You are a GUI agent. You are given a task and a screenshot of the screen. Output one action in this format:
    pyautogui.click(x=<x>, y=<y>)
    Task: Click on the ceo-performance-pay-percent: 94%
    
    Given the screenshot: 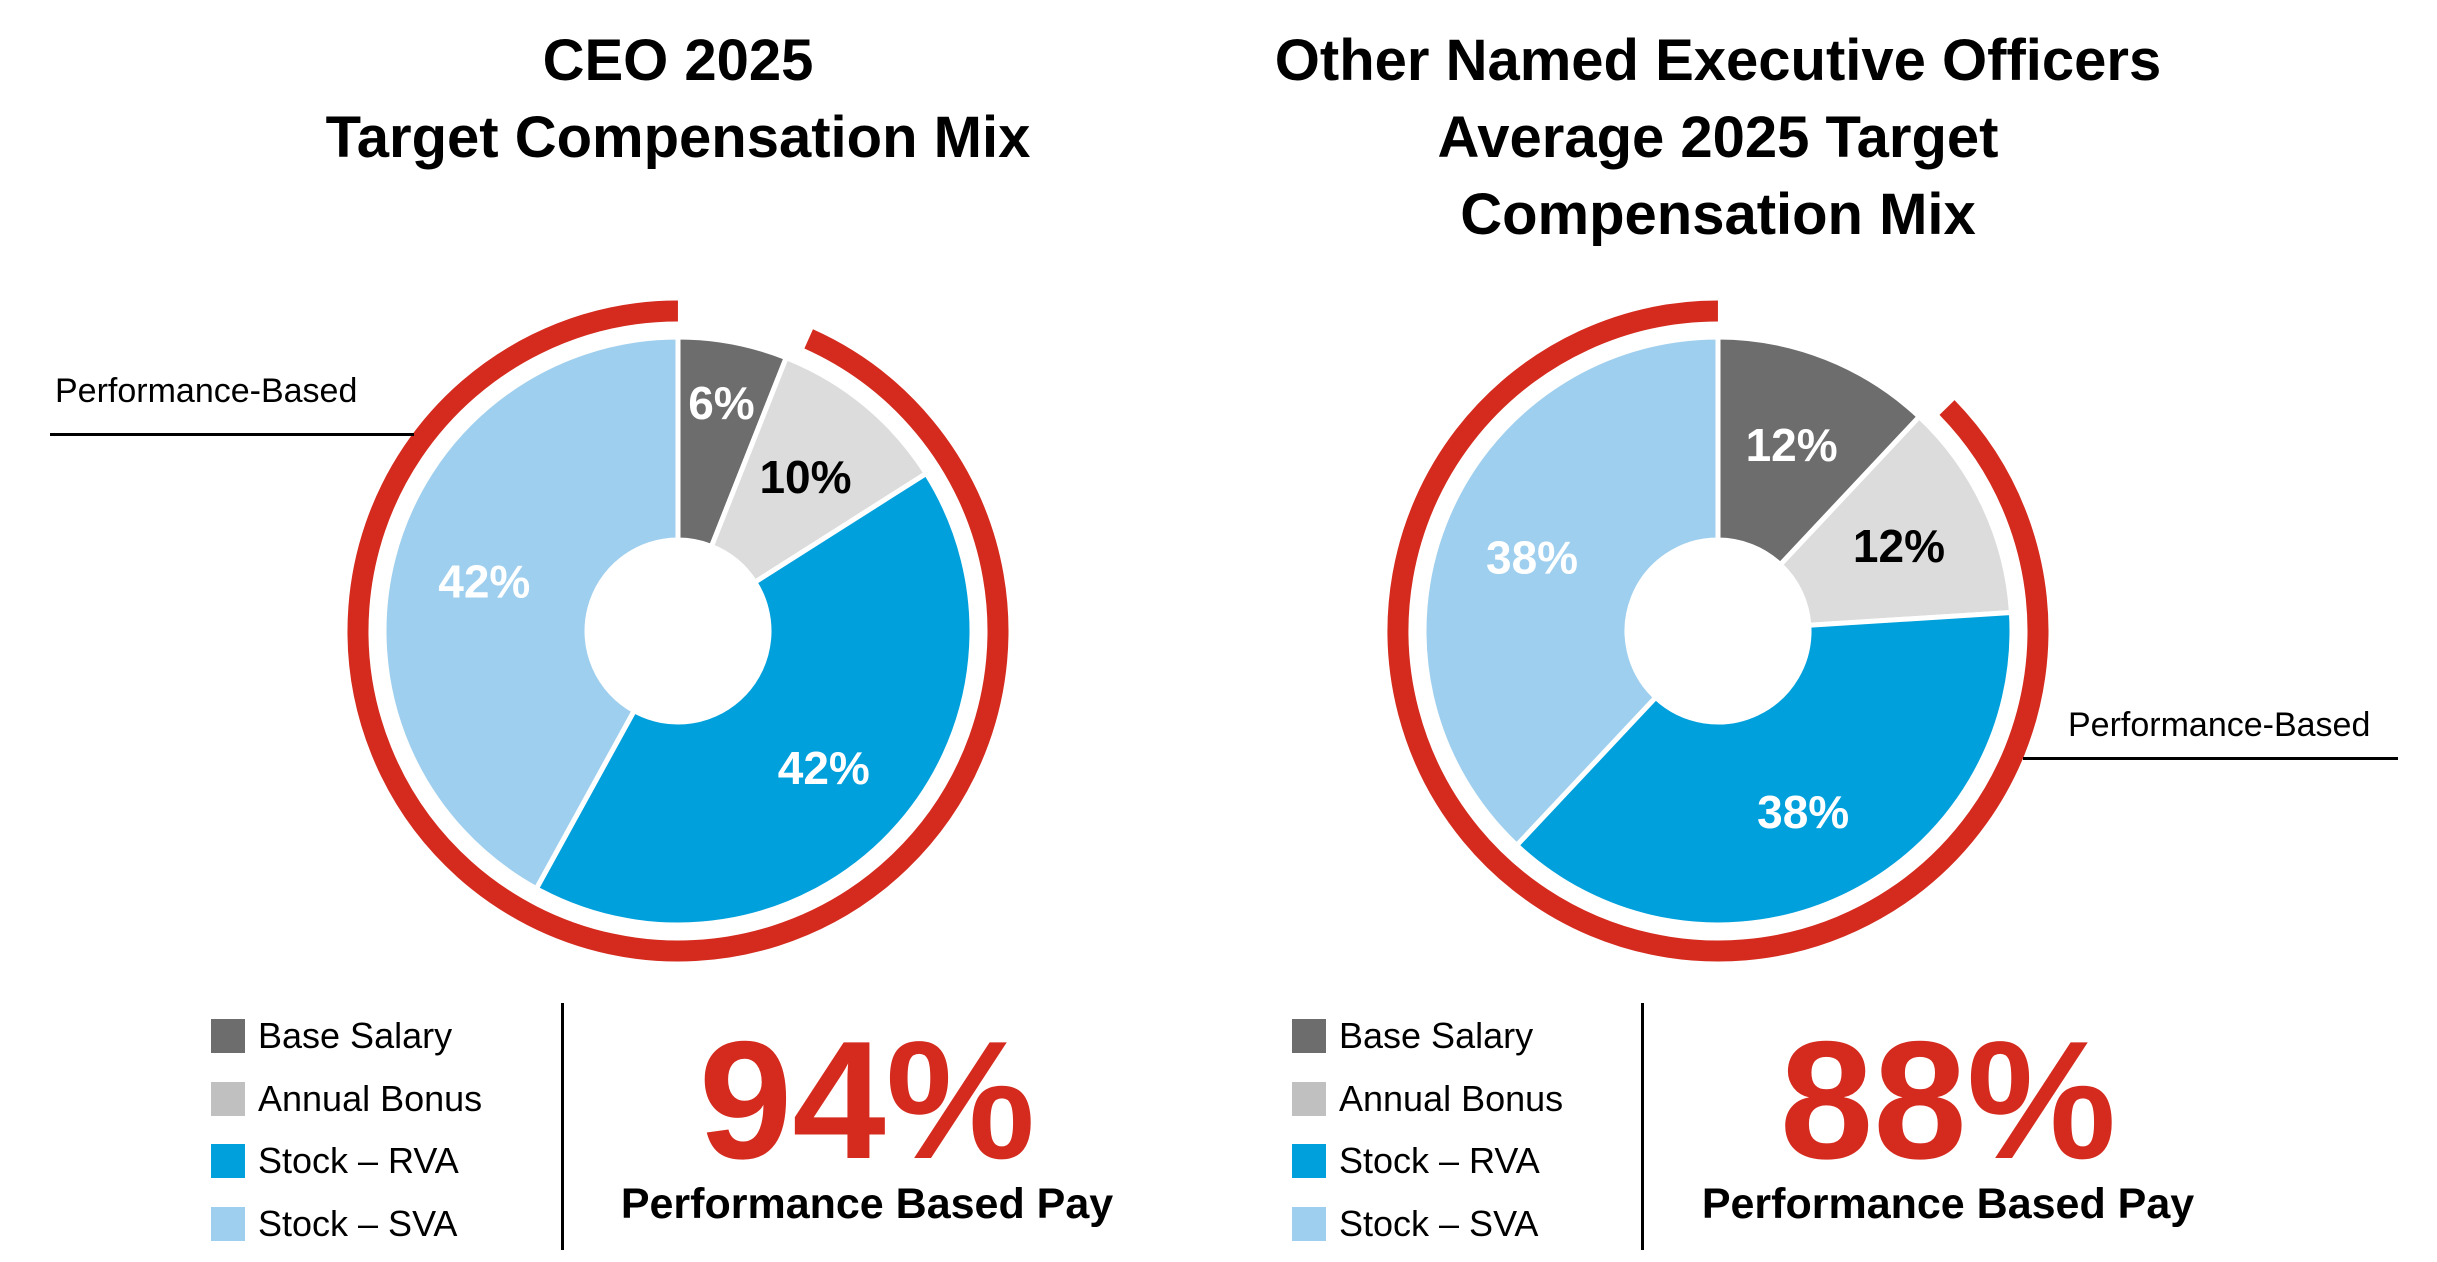 What is the action you would take?
    pyautogui.click(x=867, y=1100)
    